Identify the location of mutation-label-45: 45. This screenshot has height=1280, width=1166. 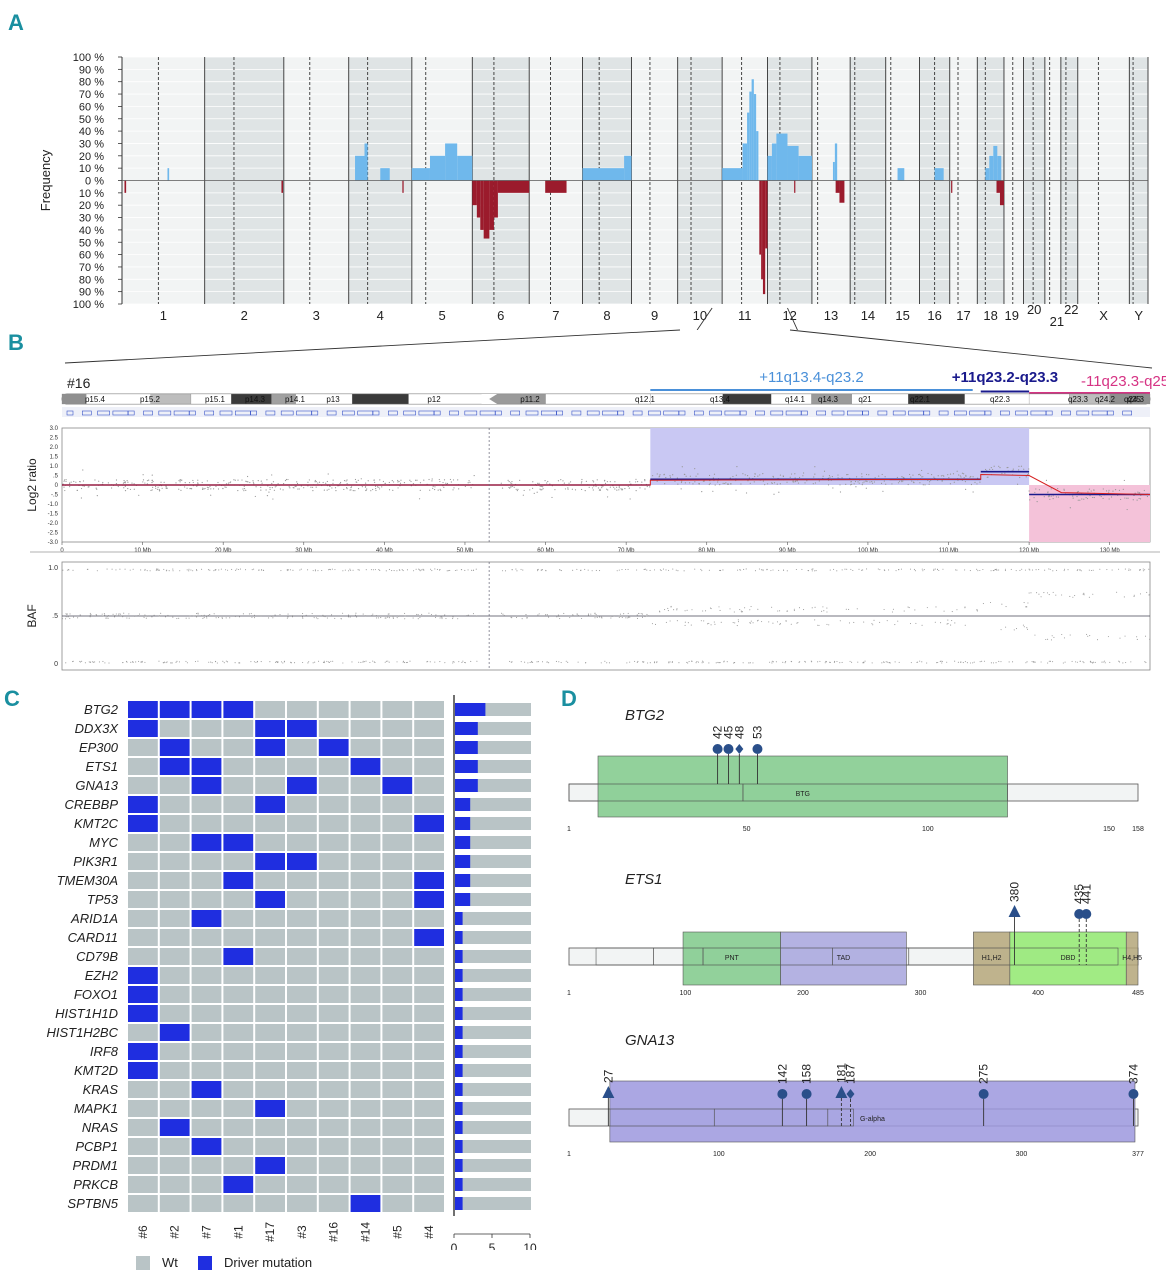
(728, 732).